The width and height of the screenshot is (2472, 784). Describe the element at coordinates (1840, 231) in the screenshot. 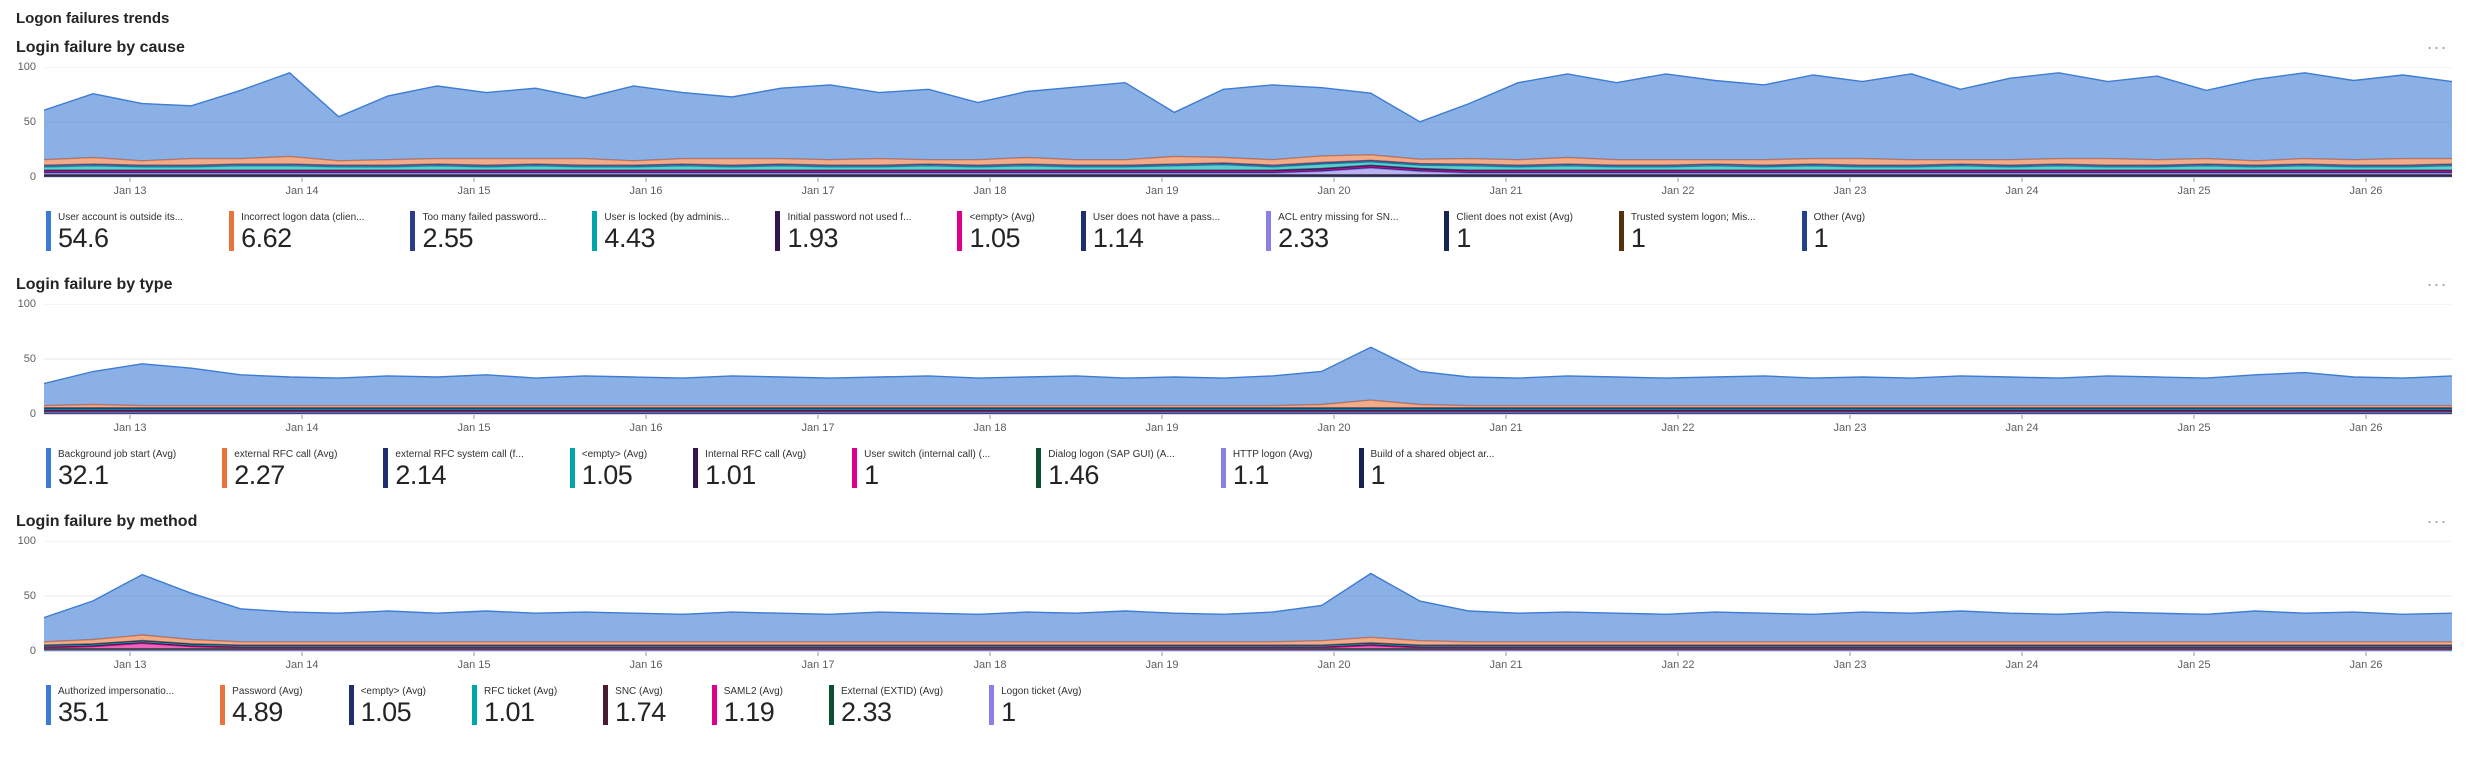

I see `legend-text: Other (Avg) 1` at that location.